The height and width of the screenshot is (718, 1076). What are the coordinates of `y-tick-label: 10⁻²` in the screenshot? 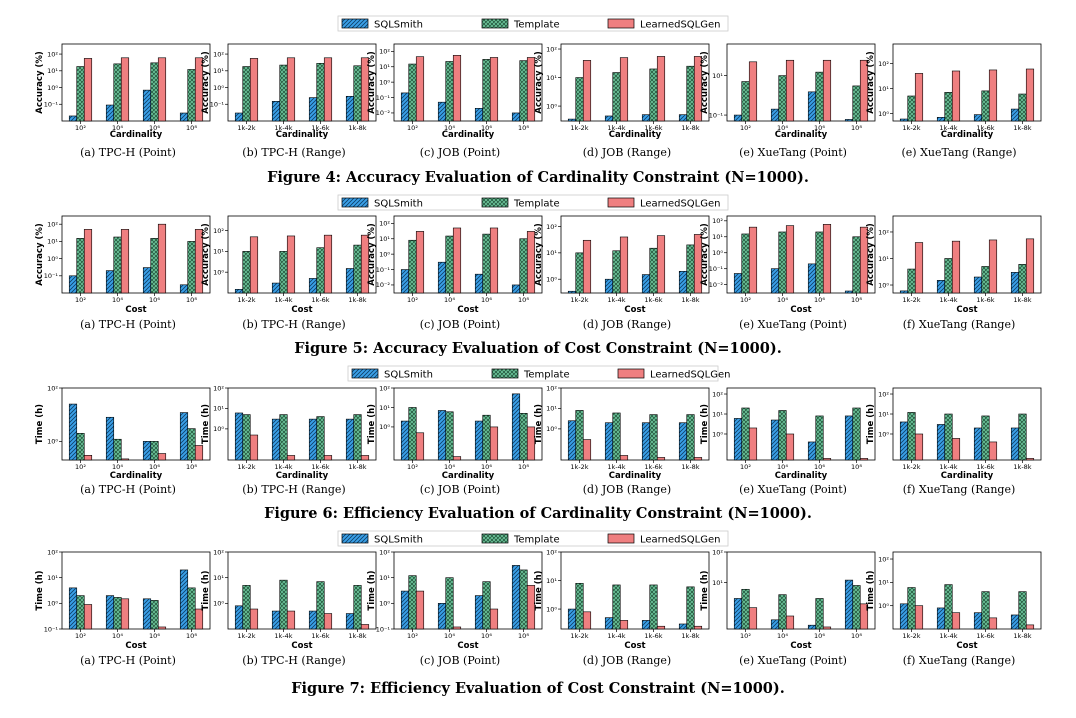 It's located at (383, 285).